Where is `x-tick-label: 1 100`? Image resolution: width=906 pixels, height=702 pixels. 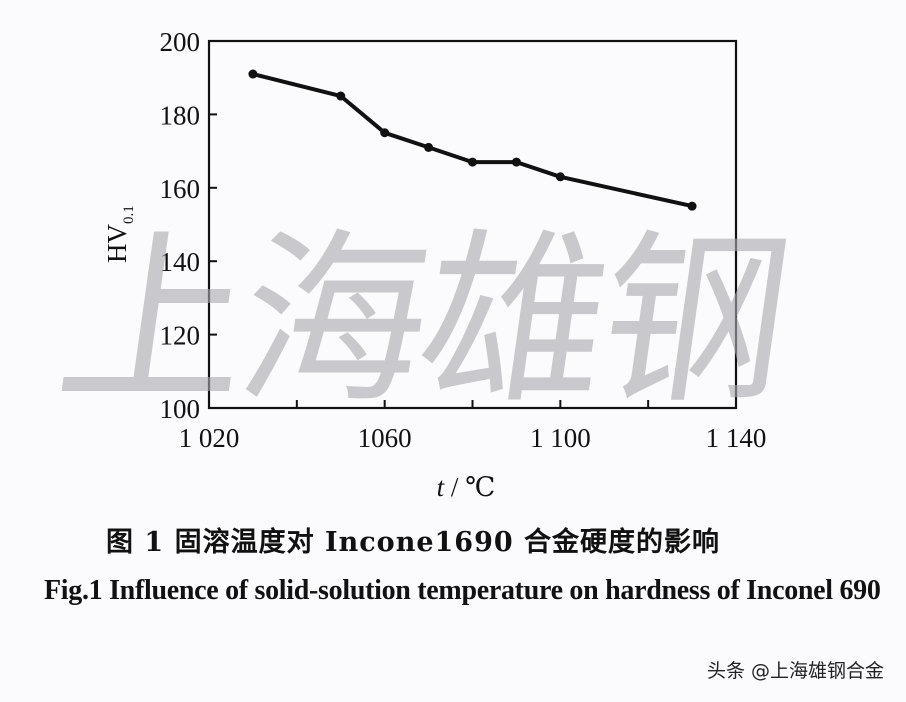 x-tick-label: 1 100 is located at coordinates (560, 438).